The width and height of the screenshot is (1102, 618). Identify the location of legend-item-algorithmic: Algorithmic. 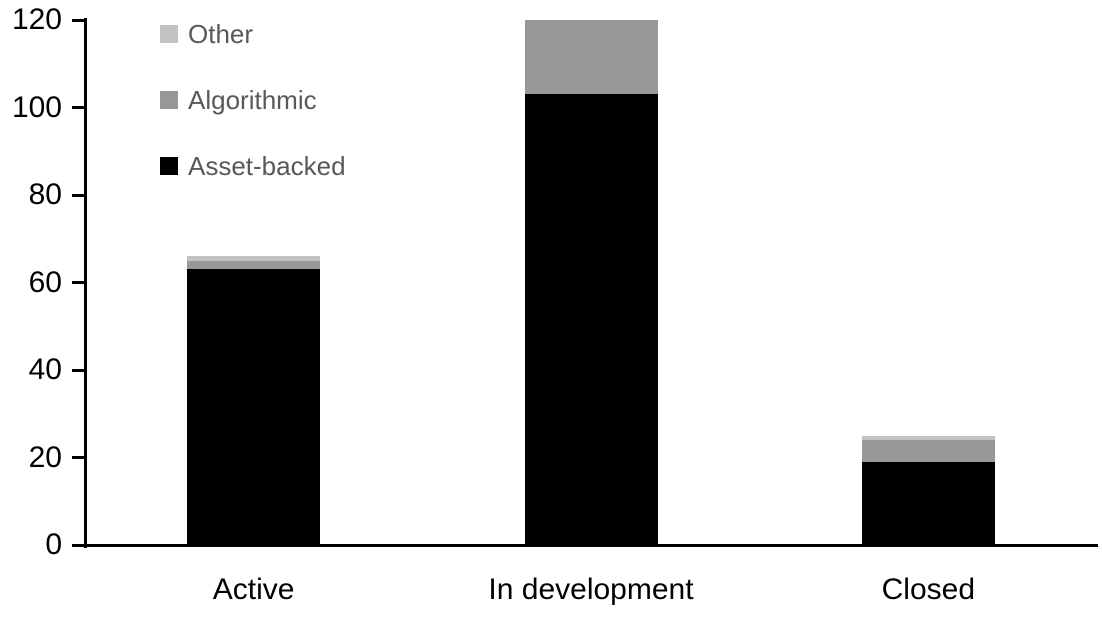
(253, 100).